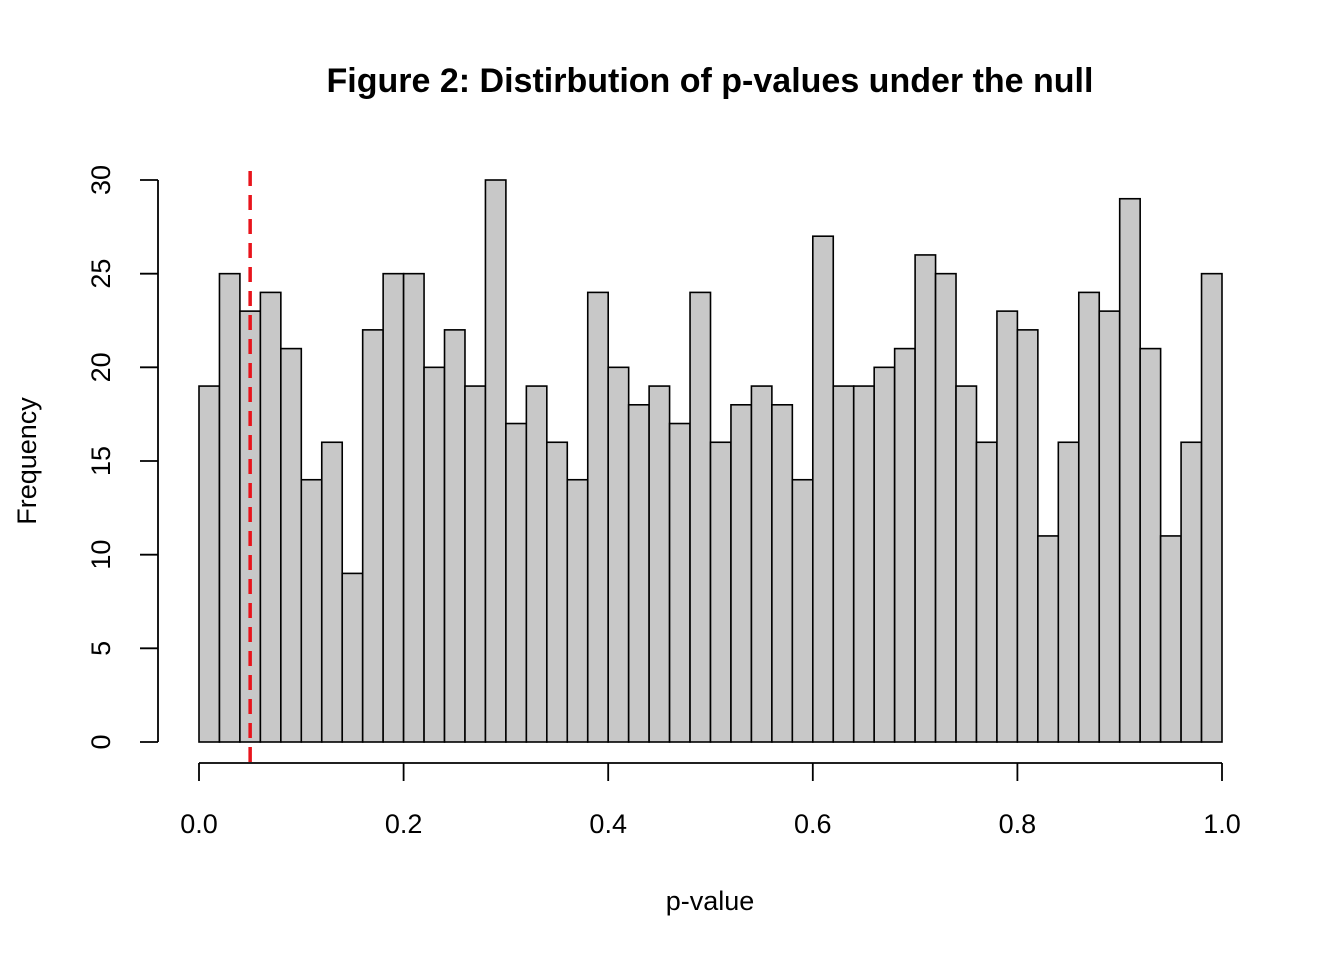 Image resolution: width=1344 pixels, height=960 pixels. Describe the element at coordinates (101, 180) in the screenshot. I see `y-tick-label: 30` at that location.